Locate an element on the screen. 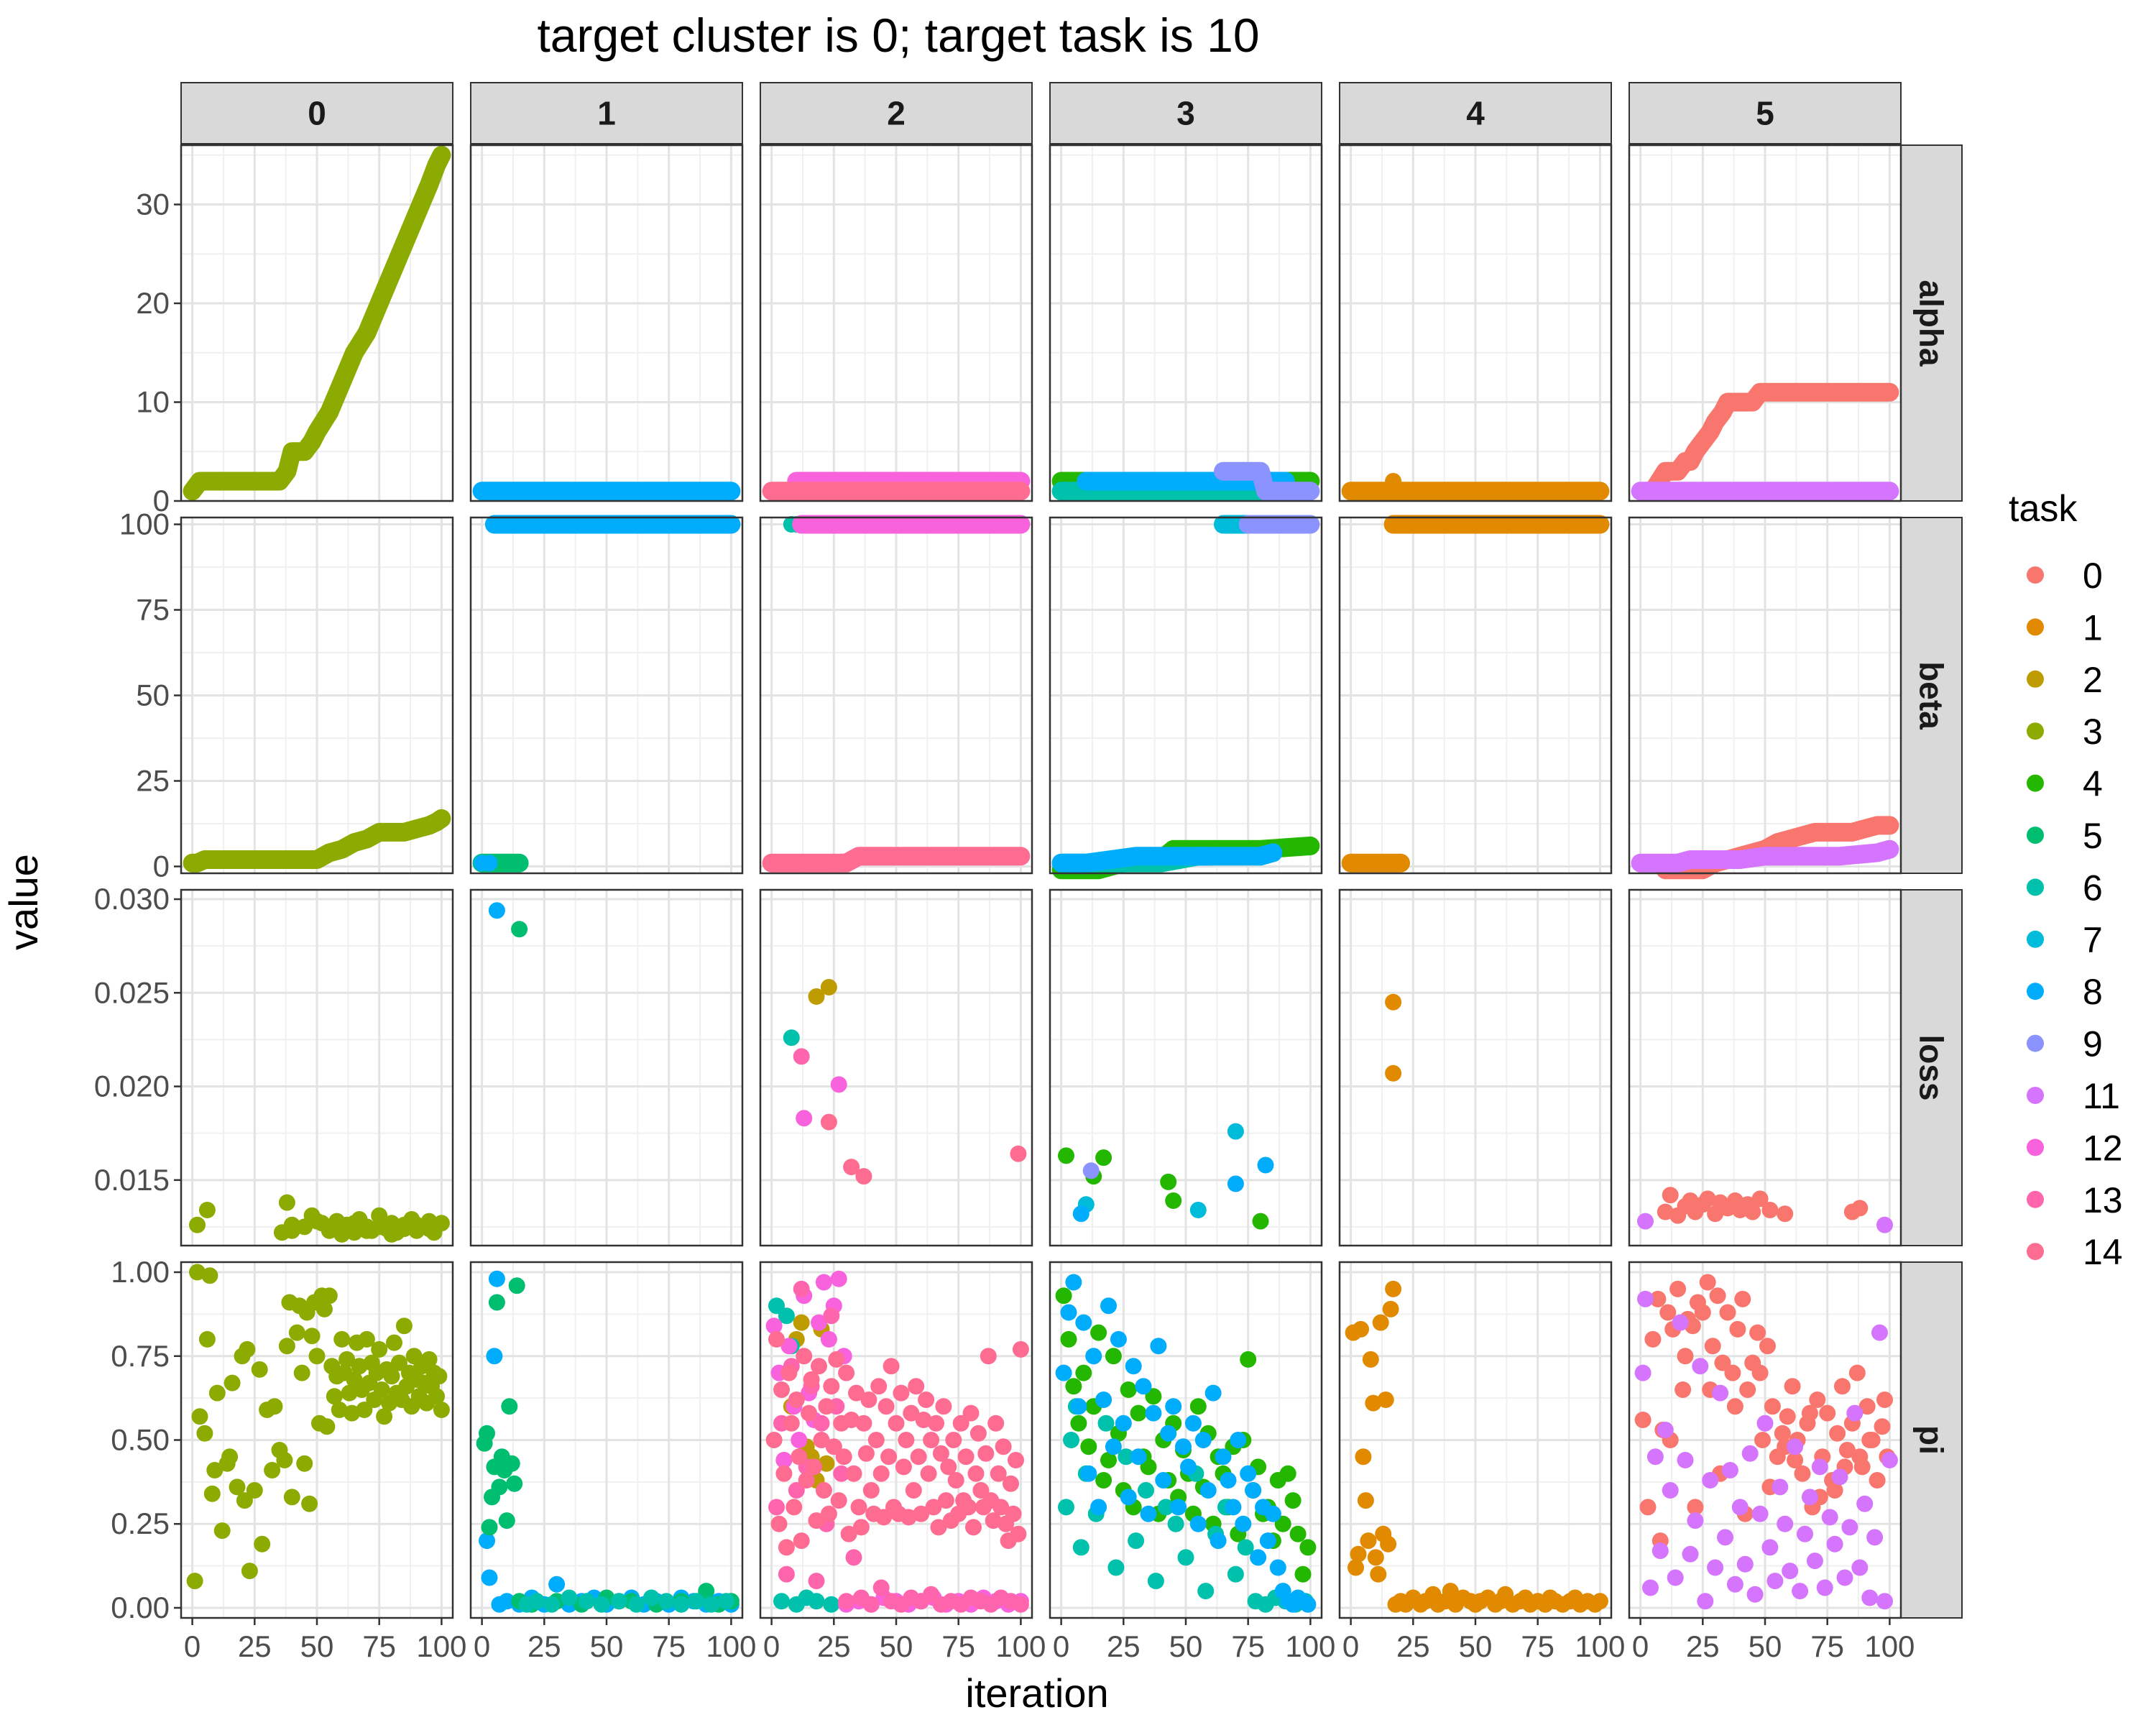 The width and height of the screenshot is (2156, 1725). panel-1-beta is located at coordinates (606, 695).